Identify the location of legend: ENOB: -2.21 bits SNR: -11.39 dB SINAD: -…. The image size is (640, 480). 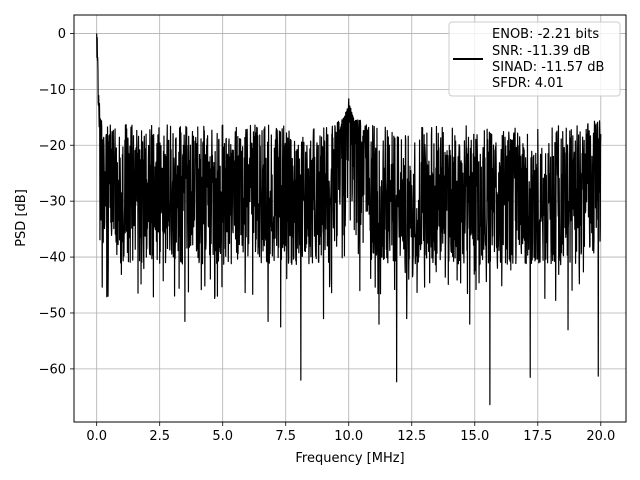
(534, 59).